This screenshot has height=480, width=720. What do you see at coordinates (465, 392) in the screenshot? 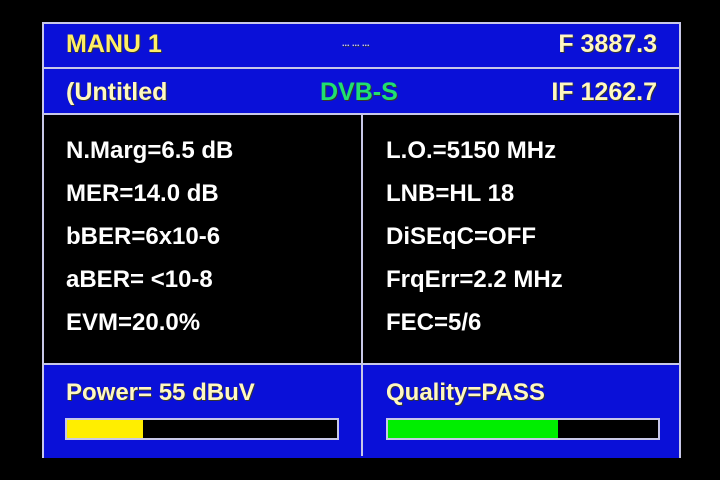
I see `quality-label: Quality=PASS` at bounding box center [465, 392].